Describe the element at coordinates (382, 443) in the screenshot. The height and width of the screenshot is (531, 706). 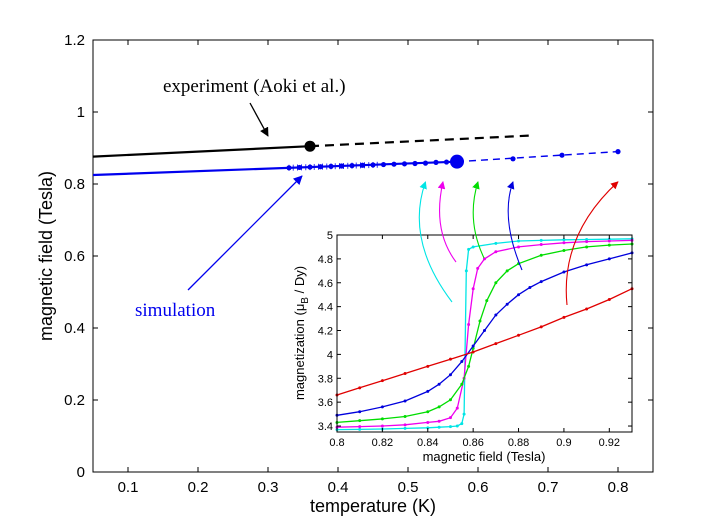
I see `inset-x-tick-label: 0.82` at that location.